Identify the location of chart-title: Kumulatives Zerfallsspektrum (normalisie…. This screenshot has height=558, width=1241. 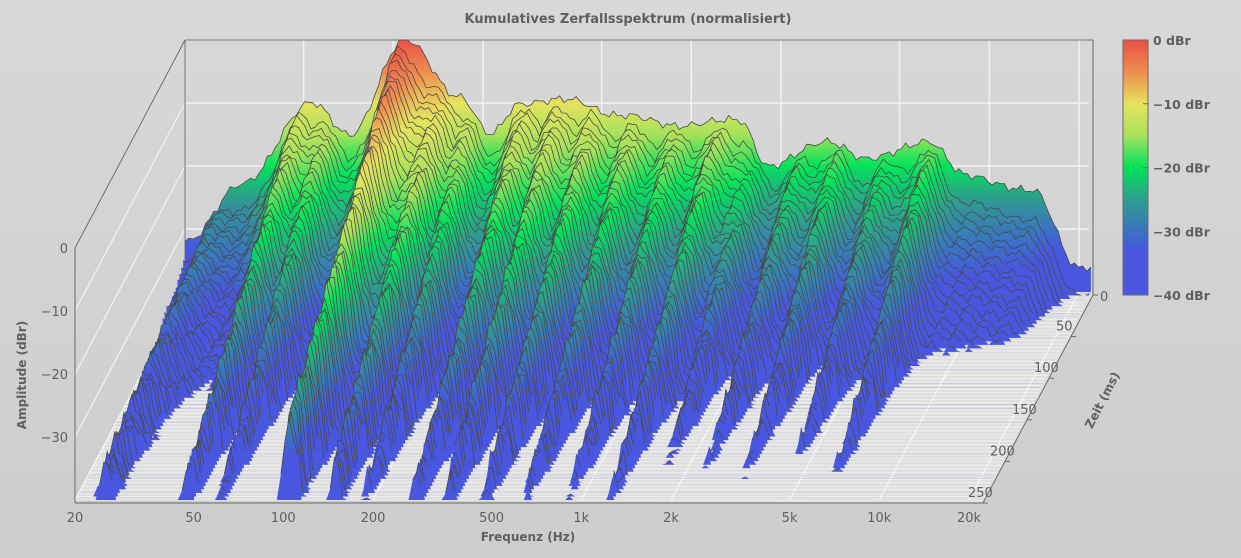
(628, 19).